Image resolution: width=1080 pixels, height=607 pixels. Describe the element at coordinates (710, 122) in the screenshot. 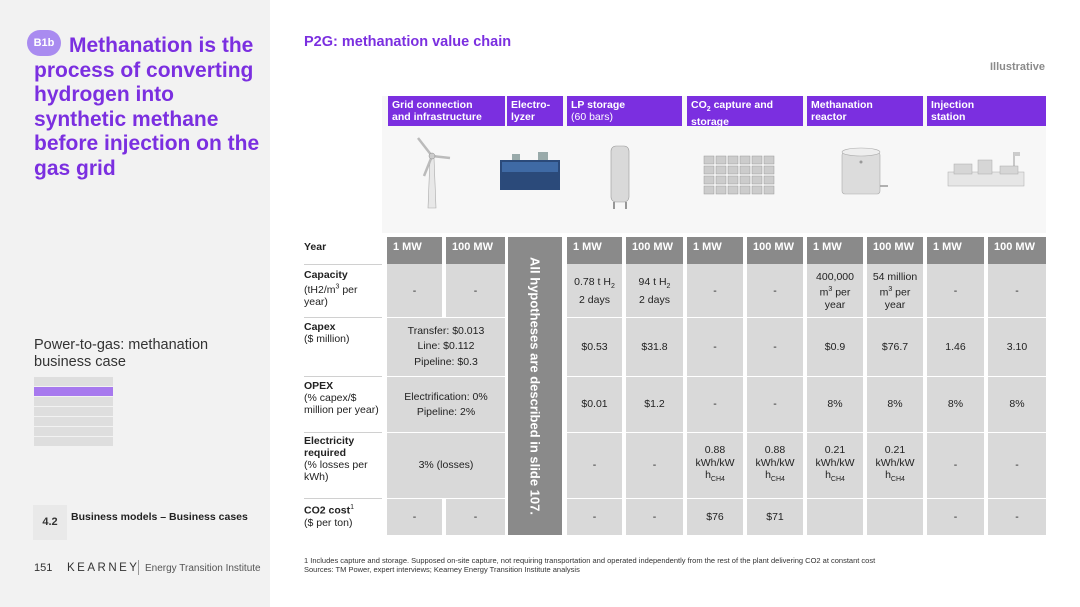

I see `chain-step-label: storage` at that location.